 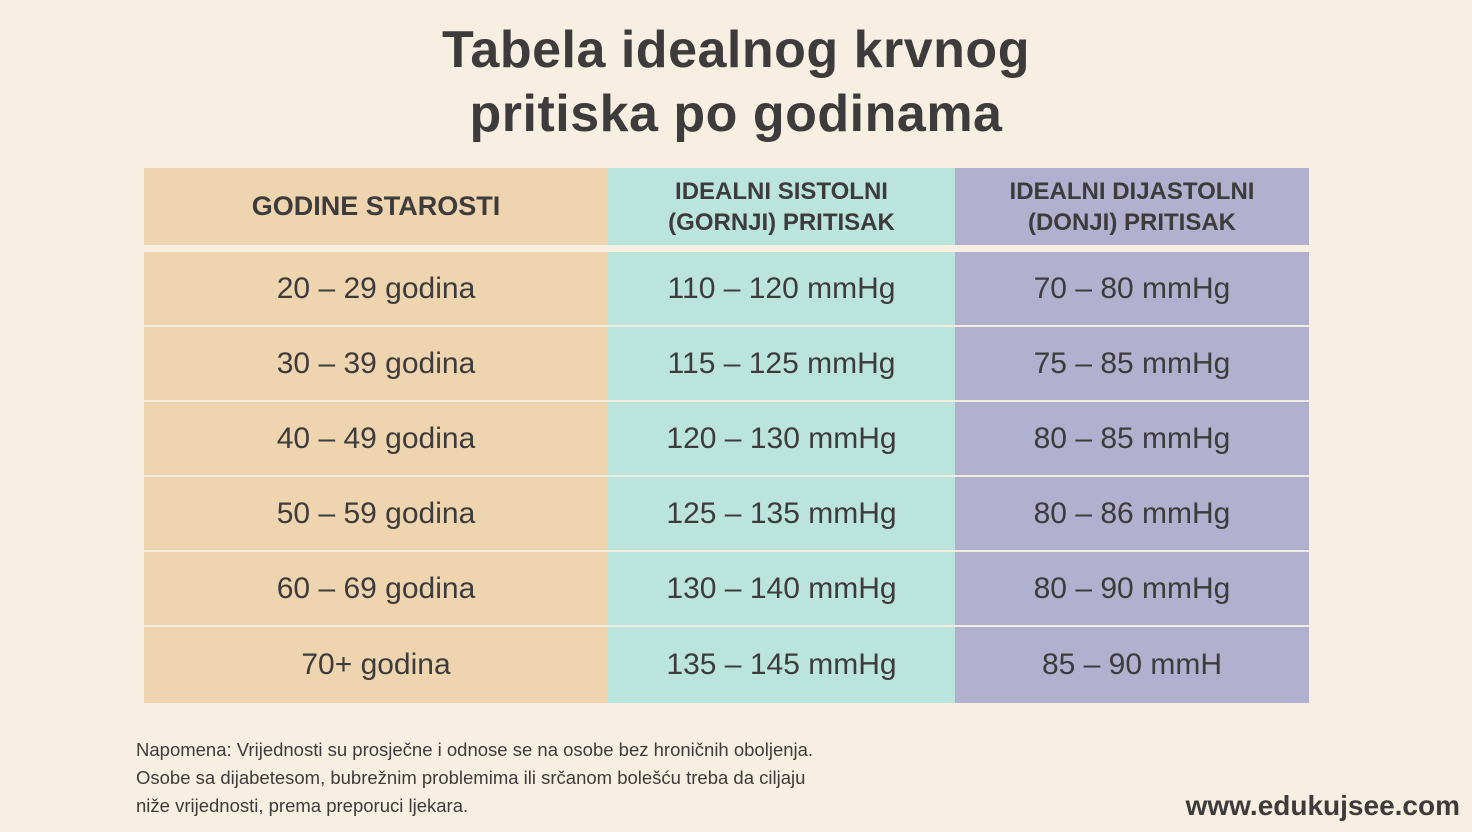 What do you see at coordinates (781, 363) in the screenshot?
I see `cell-systolic: 115 – 125 mmHg` at bounding box center [781, 363].